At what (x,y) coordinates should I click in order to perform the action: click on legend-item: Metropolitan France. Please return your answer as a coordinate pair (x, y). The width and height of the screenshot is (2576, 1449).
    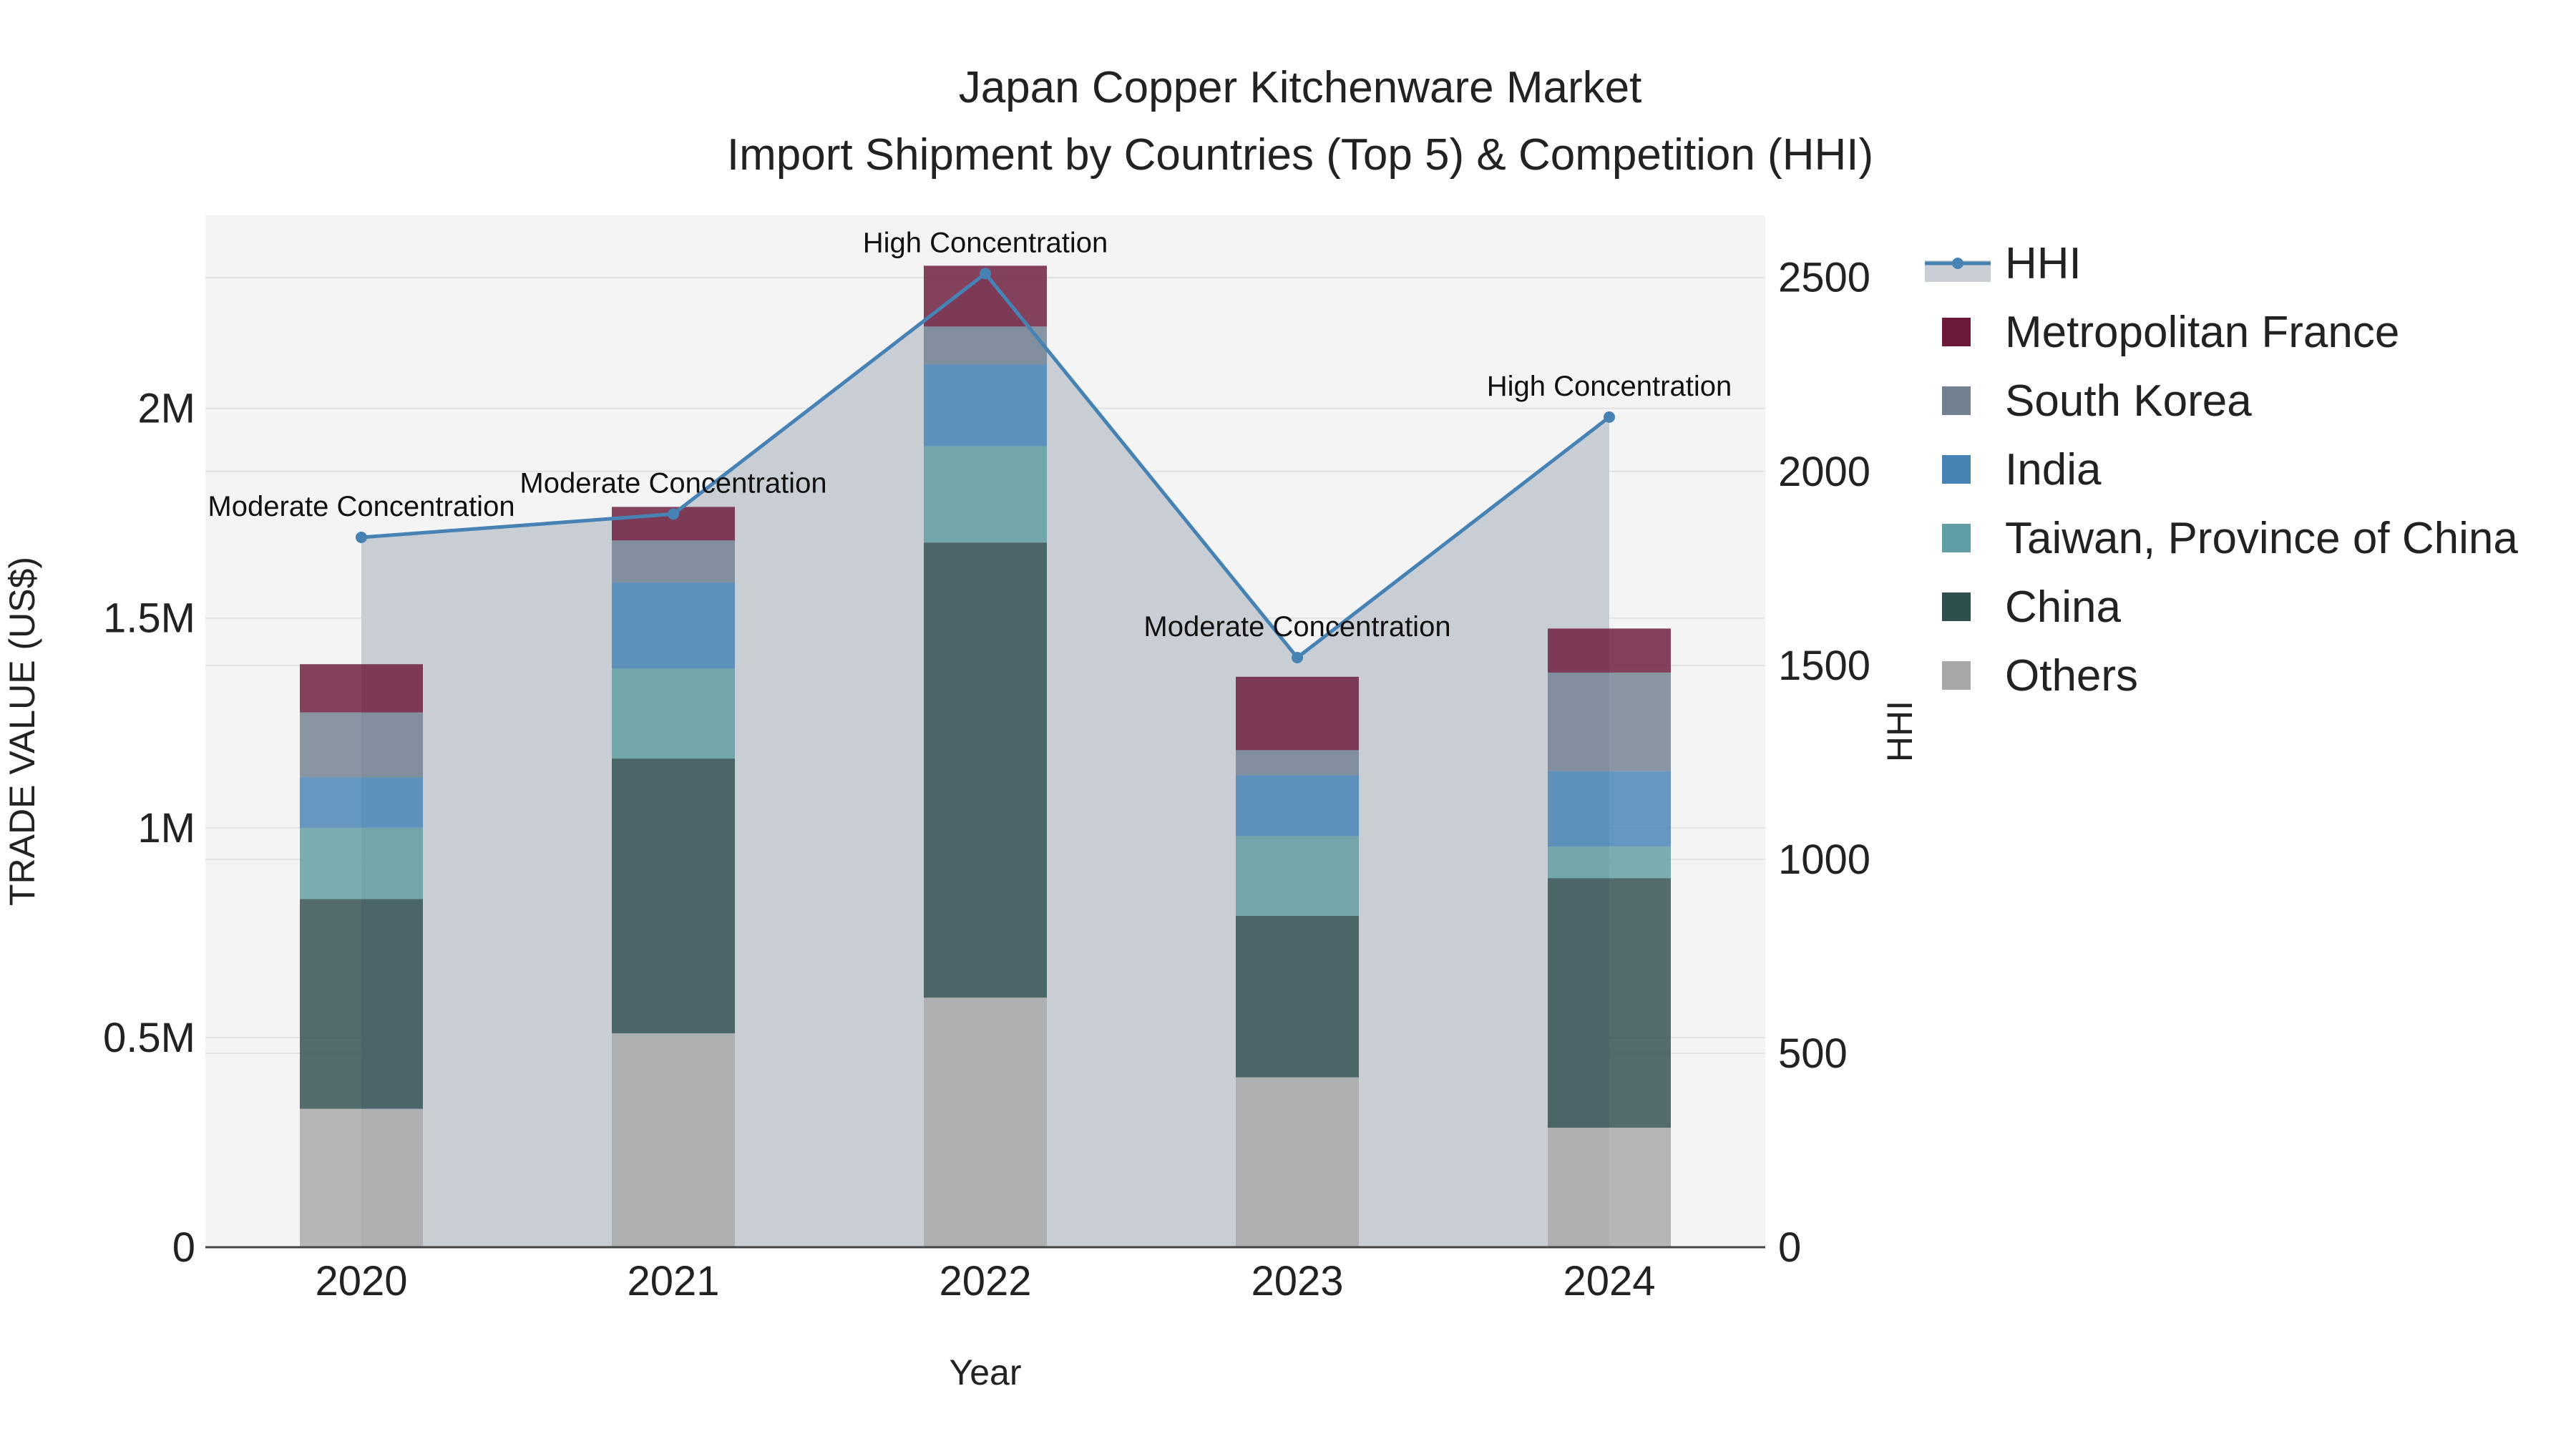
    Looking at the image, I should click on (2170, 332).